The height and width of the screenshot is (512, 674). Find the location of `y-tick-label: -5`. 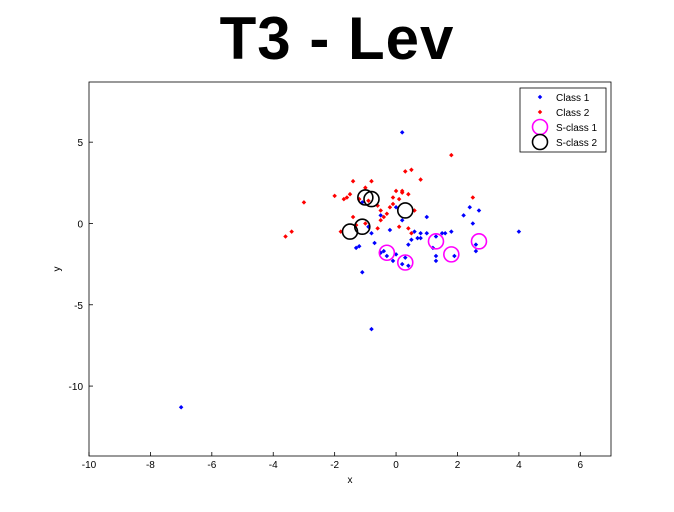

y-tick-label: -5 is located at coordinates (78, 306).